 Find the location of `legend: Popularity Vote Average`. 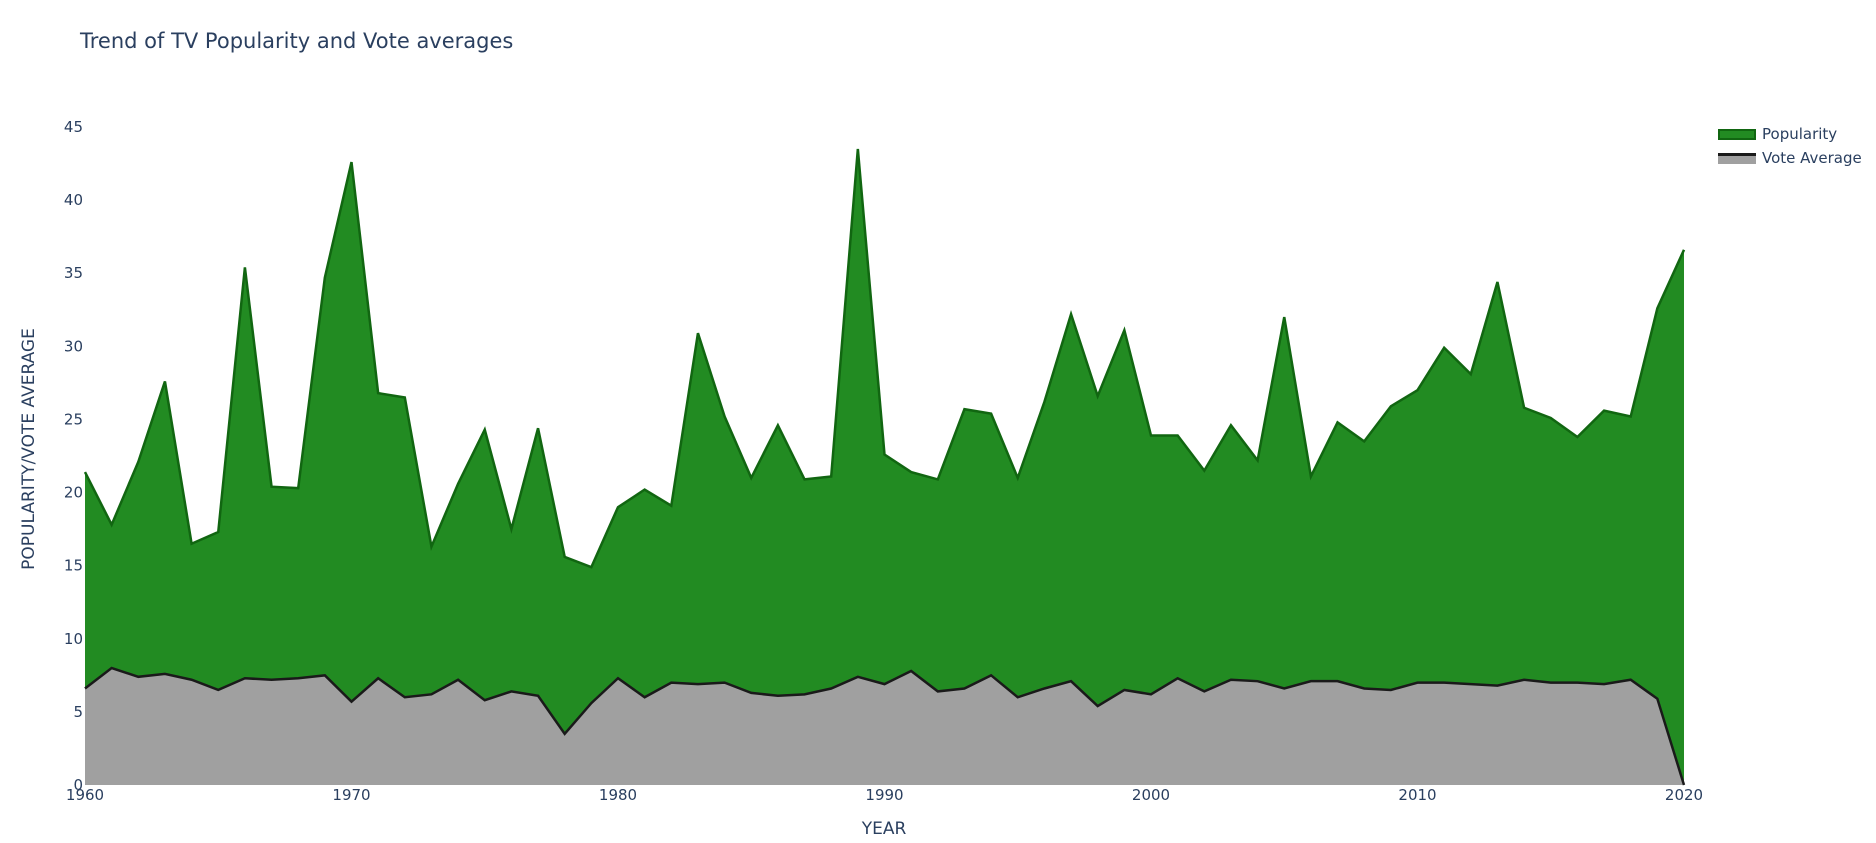

legend: Popularity Vote Average is located at coordinates (1790, 146).